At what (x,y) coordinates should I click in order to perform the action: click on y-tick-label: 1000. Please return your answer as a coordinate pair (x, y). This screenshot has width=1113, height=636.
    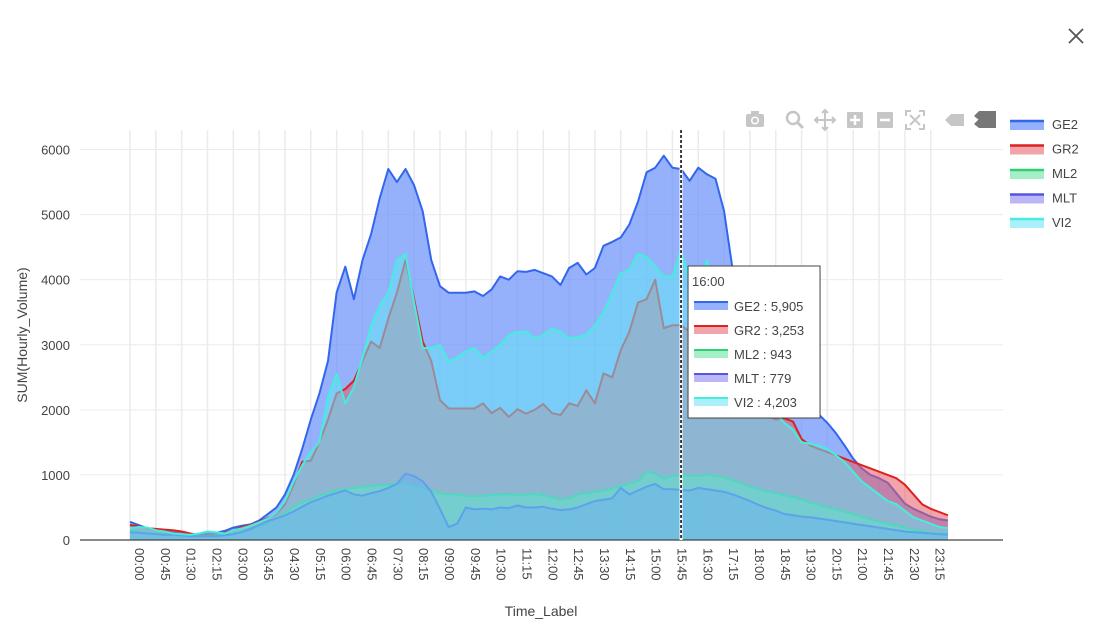
    Looking at the image, I should click on (55, 475).